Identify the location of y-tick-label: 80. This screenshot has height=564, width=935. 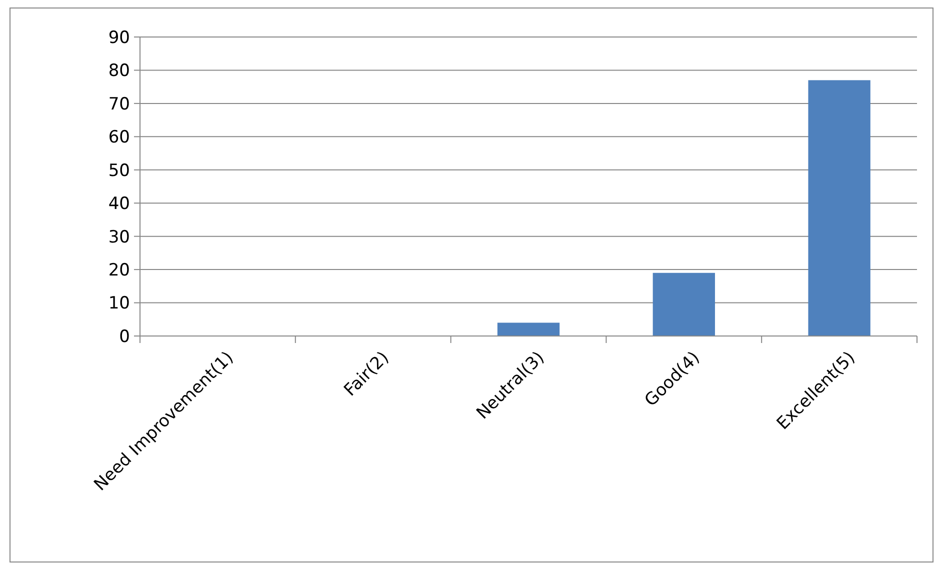
(119, 71).